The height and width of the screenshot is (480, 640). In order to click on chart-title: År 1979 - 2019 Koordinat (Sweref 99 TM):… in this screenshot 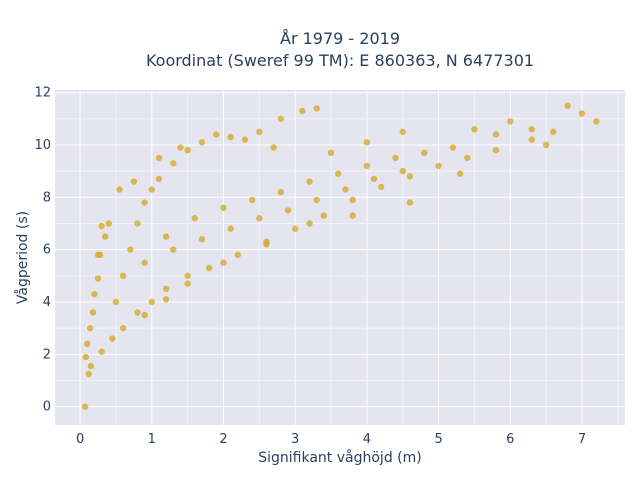, I will do `click(320, 50)`.